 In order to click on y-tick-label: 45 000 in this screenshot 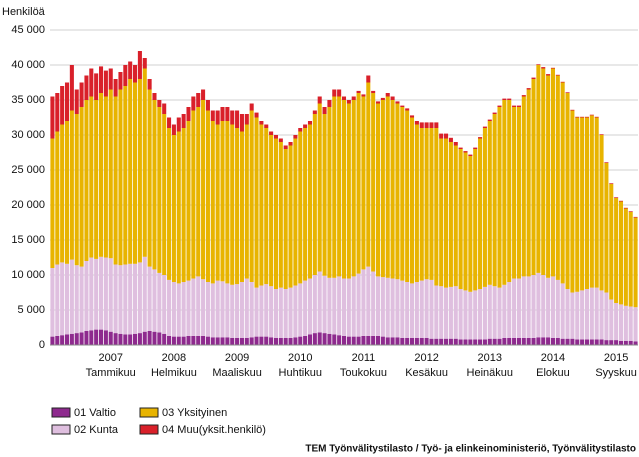, I will do `click(28, 30)`.